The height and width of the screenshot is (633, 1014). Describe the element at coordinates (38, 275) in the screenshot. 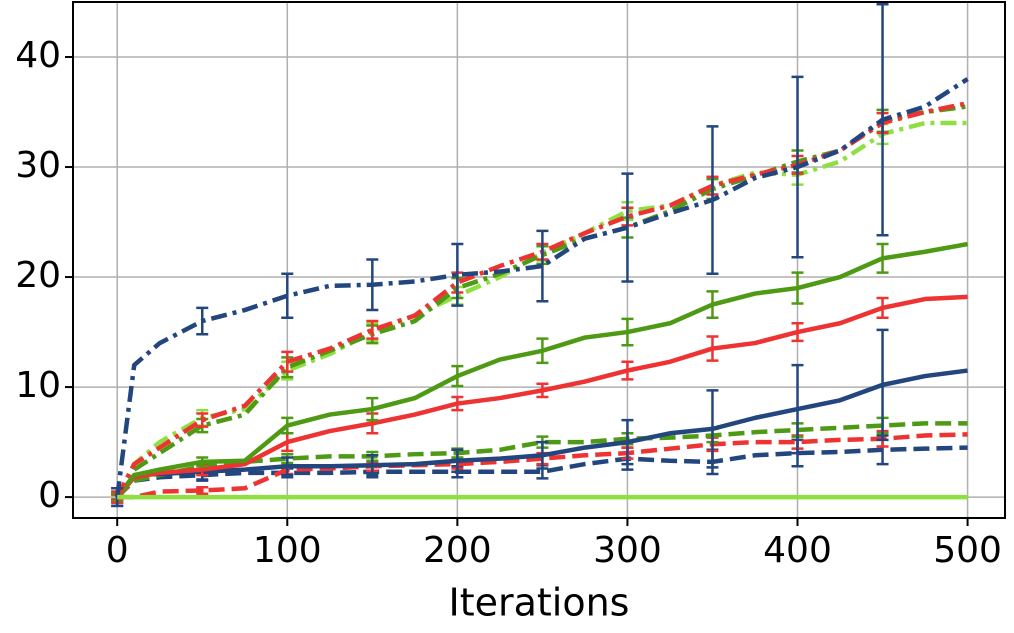

I see `y-tick-label: 20` at that location.